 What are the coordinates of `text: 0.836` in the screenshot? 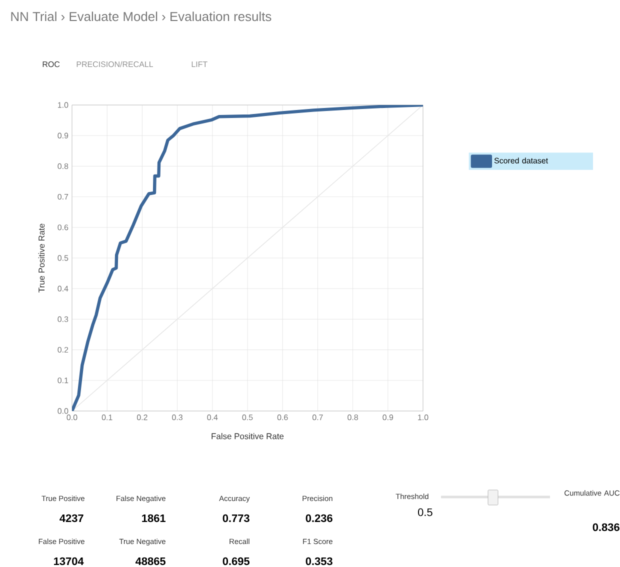 It's located at (606, 527).